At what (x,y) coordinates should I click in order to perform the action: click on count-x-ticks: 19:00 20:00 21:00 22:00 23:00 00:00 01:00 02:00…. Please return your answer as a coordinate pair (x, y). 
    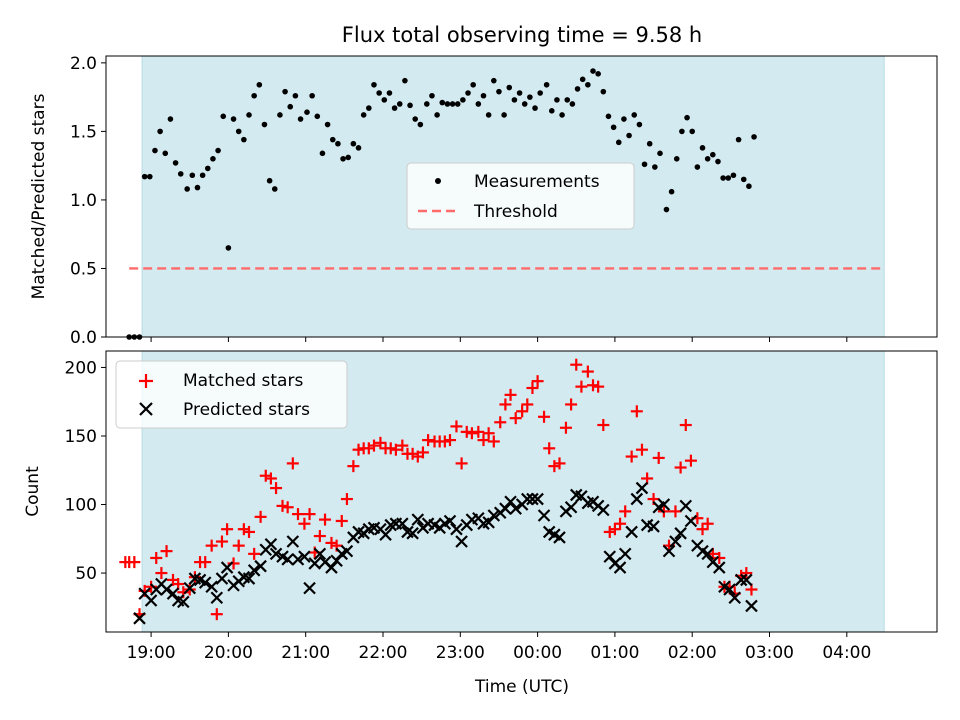
    Looking at the image, I should click on (499, 647).